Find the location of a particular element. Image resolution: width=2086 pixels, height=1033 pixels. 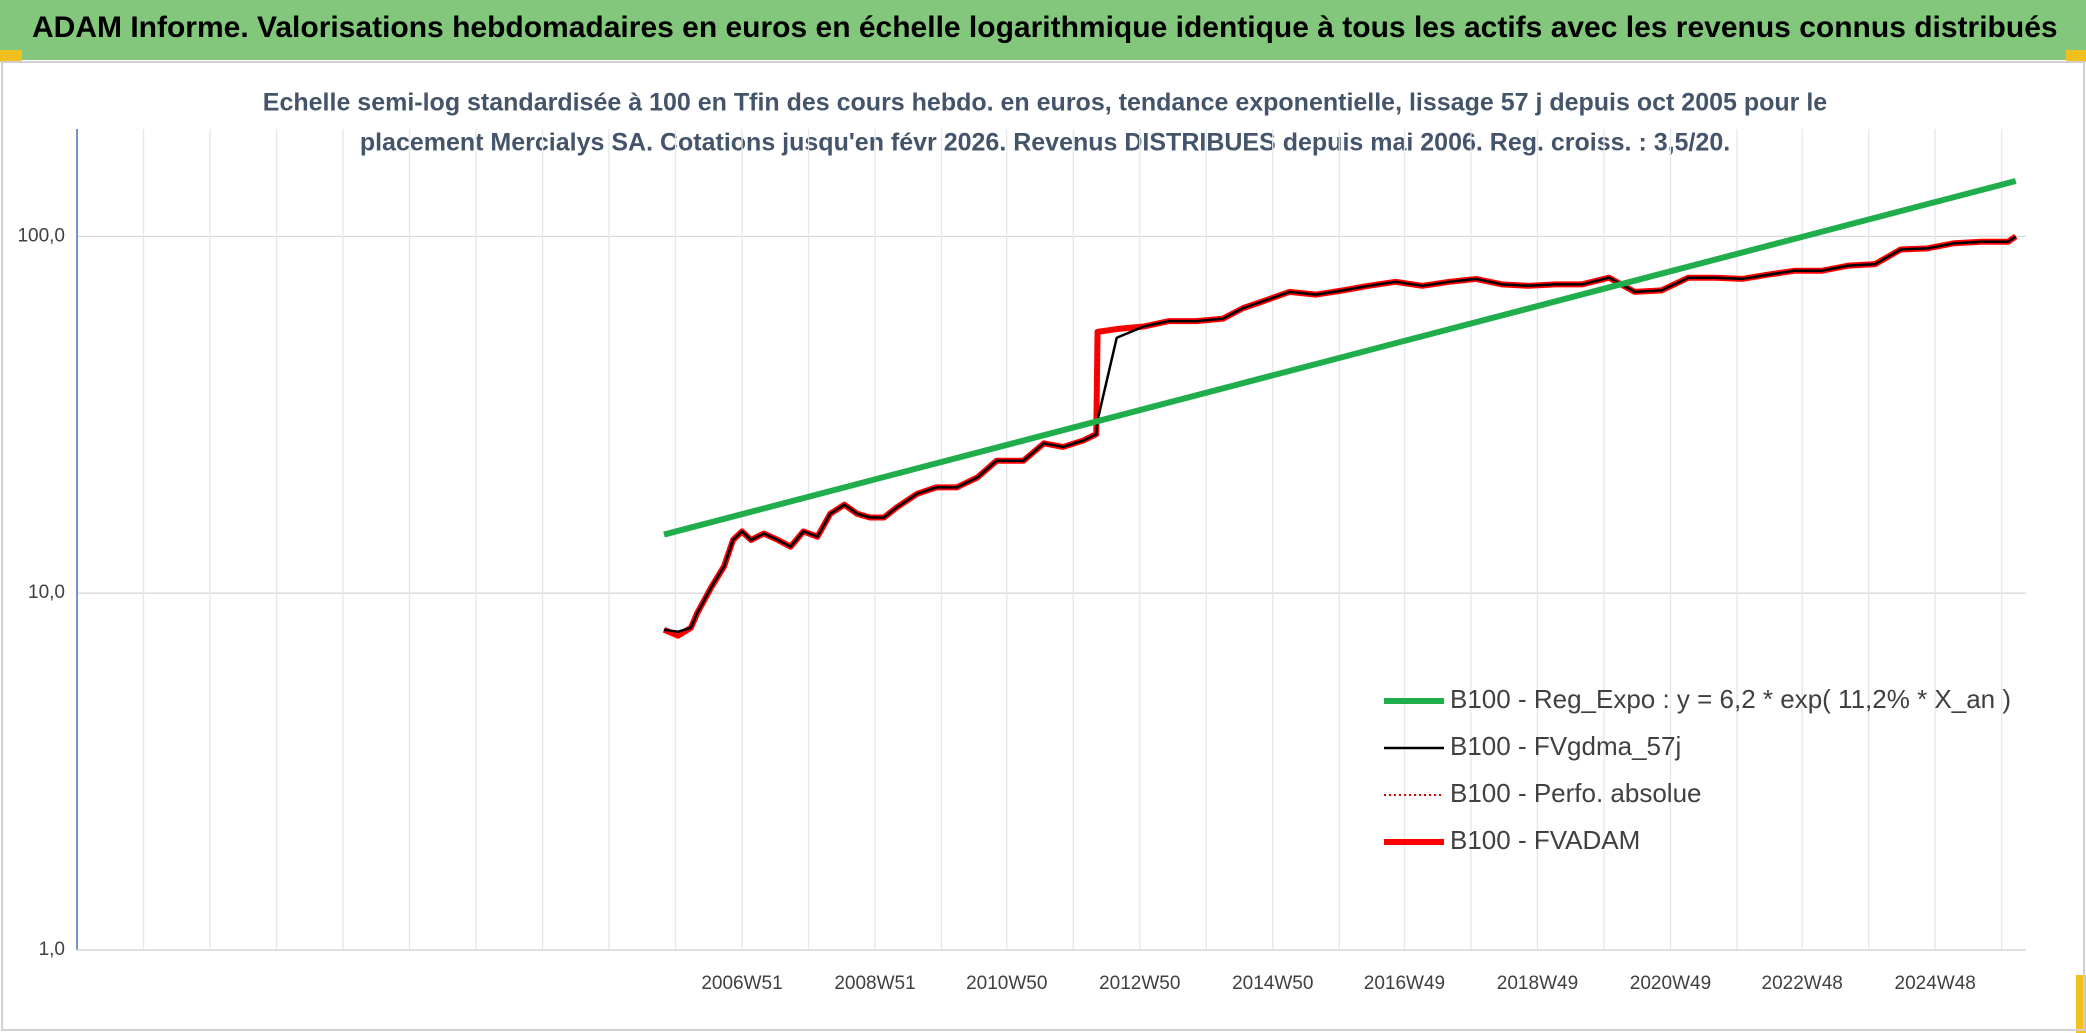

x-tick-label: 2016W49 is located at coordinates (1404, 983).